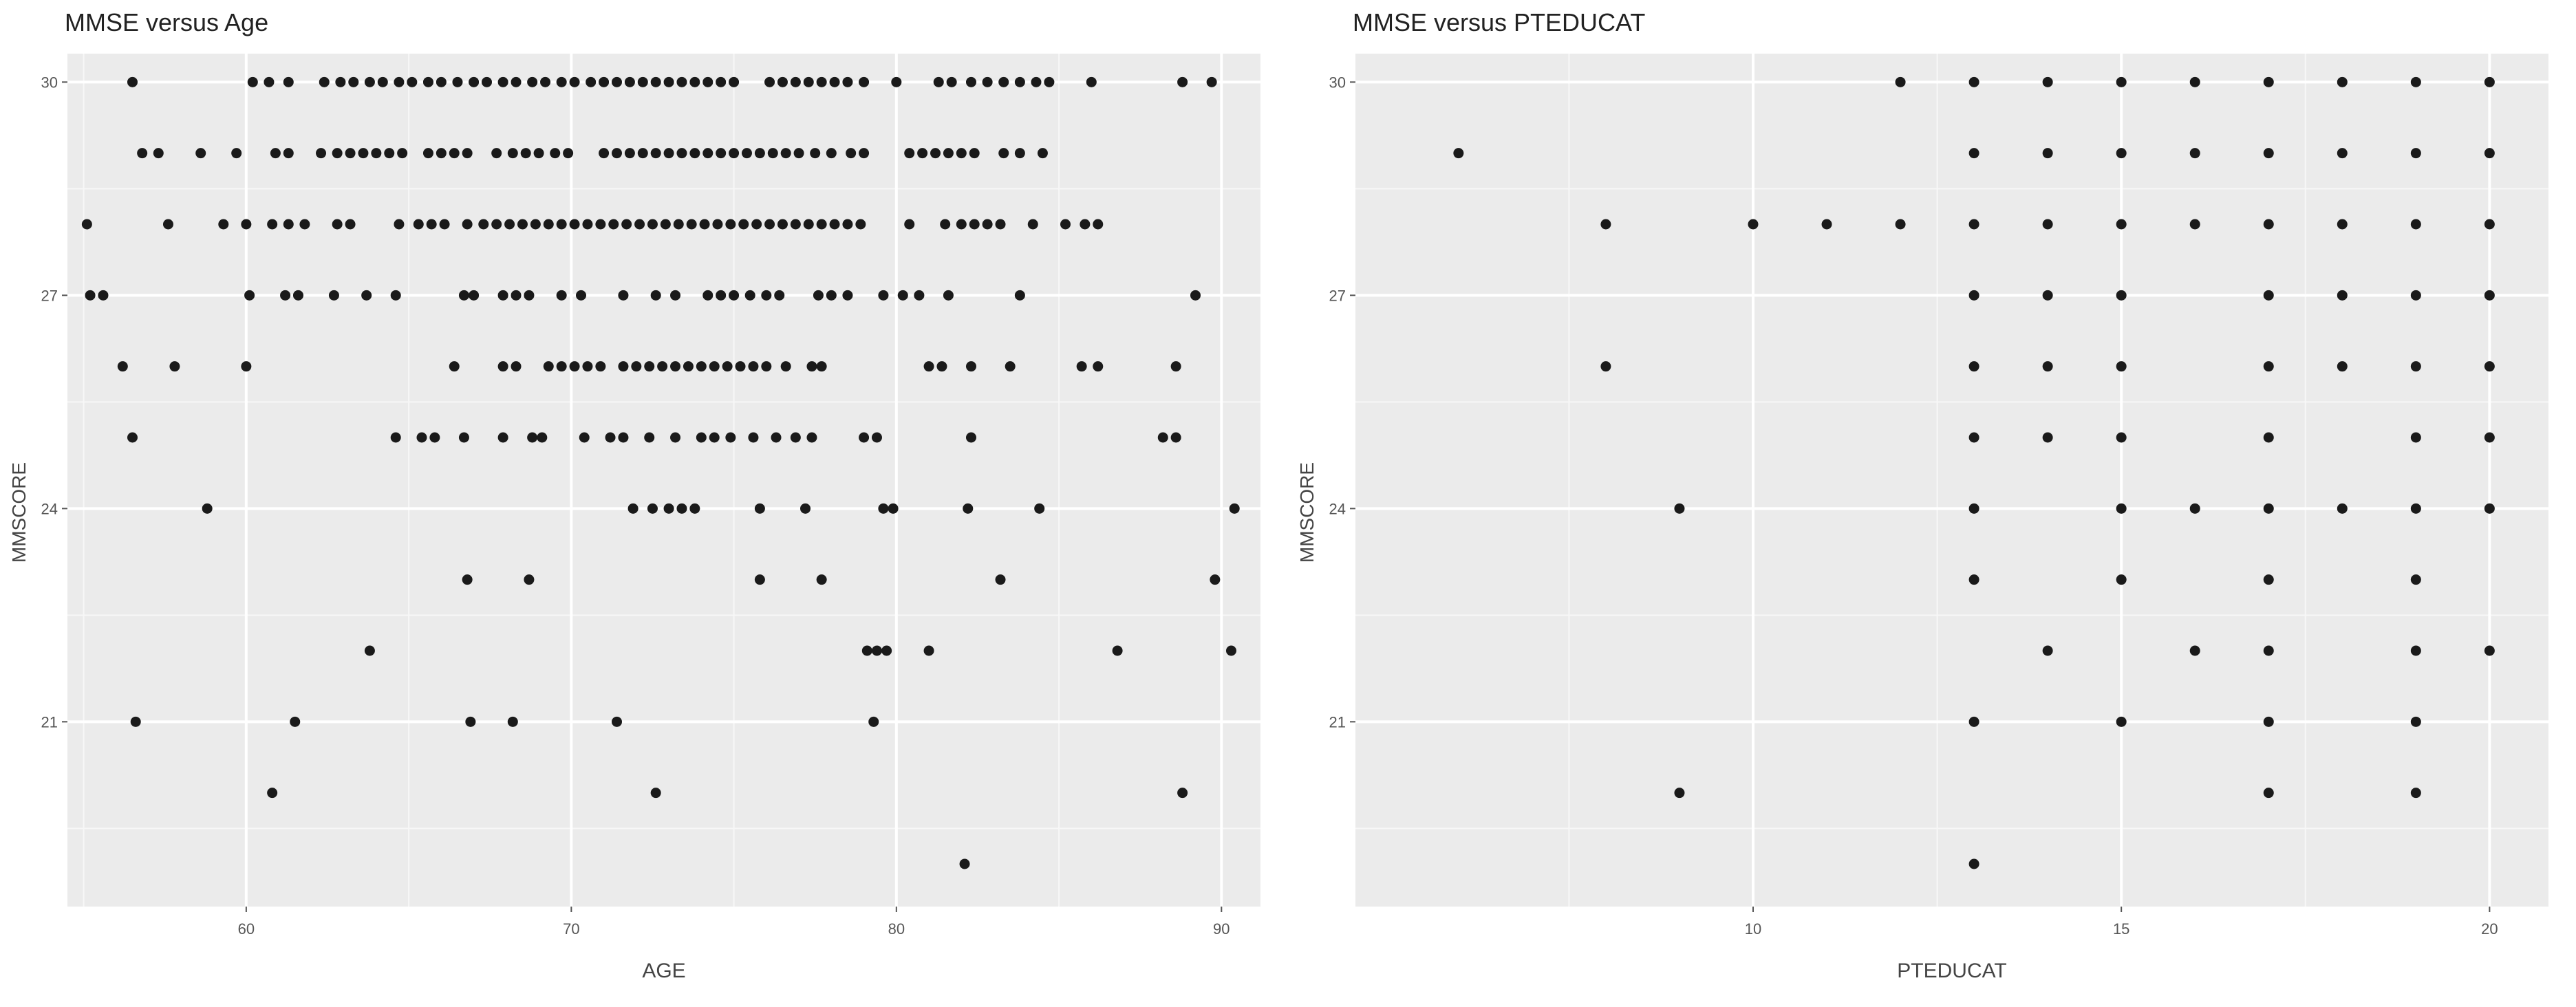 Image resolution: width=2576 pixels, height=1007 pixels. Describe the element at coordinates (896, 929) in the screenshot. I see `x-tick-label: 80` at that location.